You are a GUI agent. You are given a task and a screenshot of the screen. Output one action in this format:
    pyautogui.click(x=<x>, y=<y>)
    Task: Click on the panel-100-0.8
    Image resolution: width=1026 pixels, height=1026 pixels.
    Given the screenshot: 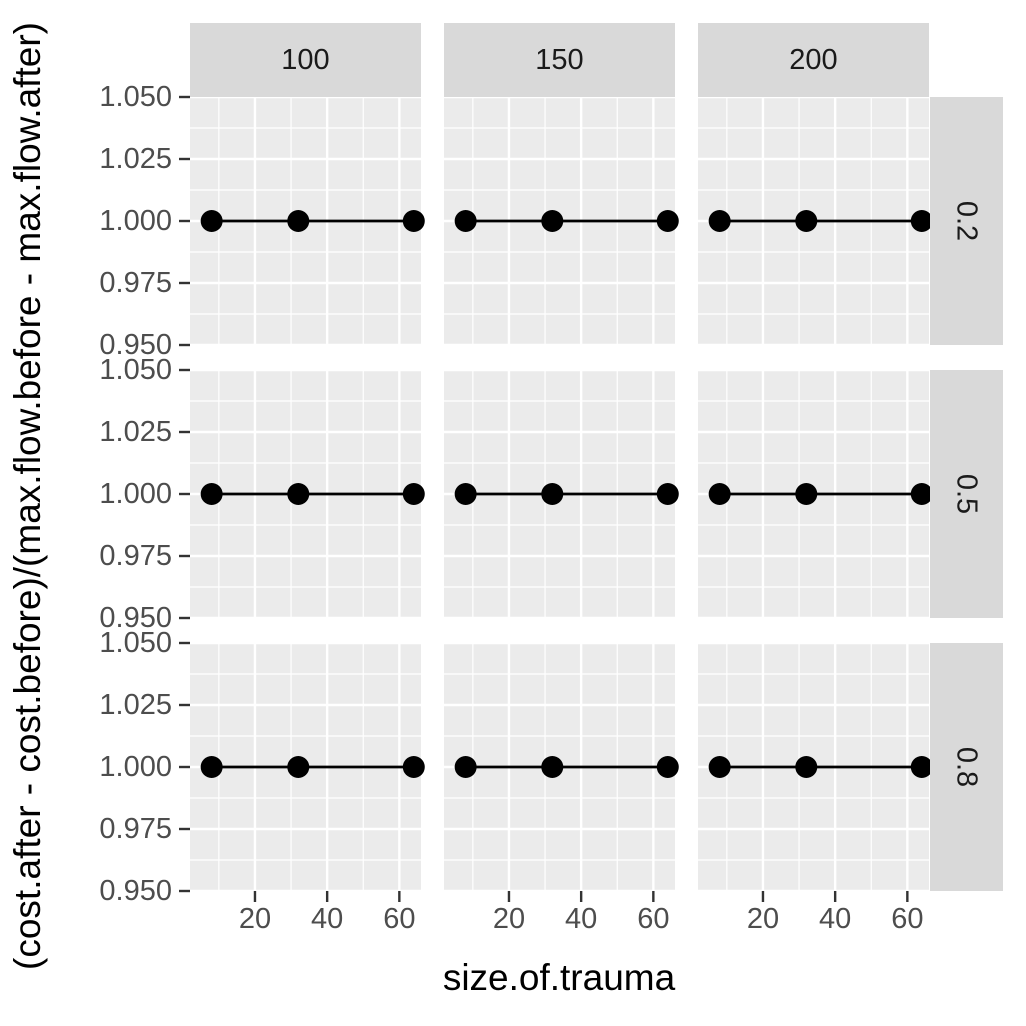 What is the action you would take?
    pyautogui.click(x=307, y=767)
    